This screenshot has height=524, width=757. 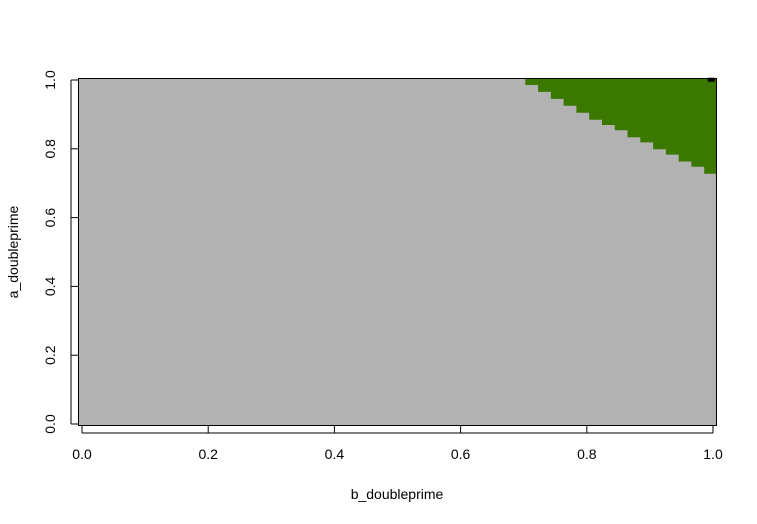 What do you see at coordinates (50, 149) in the screenshot?
I see `y-tick-label: 0.8` at bounding box center [50, 149].